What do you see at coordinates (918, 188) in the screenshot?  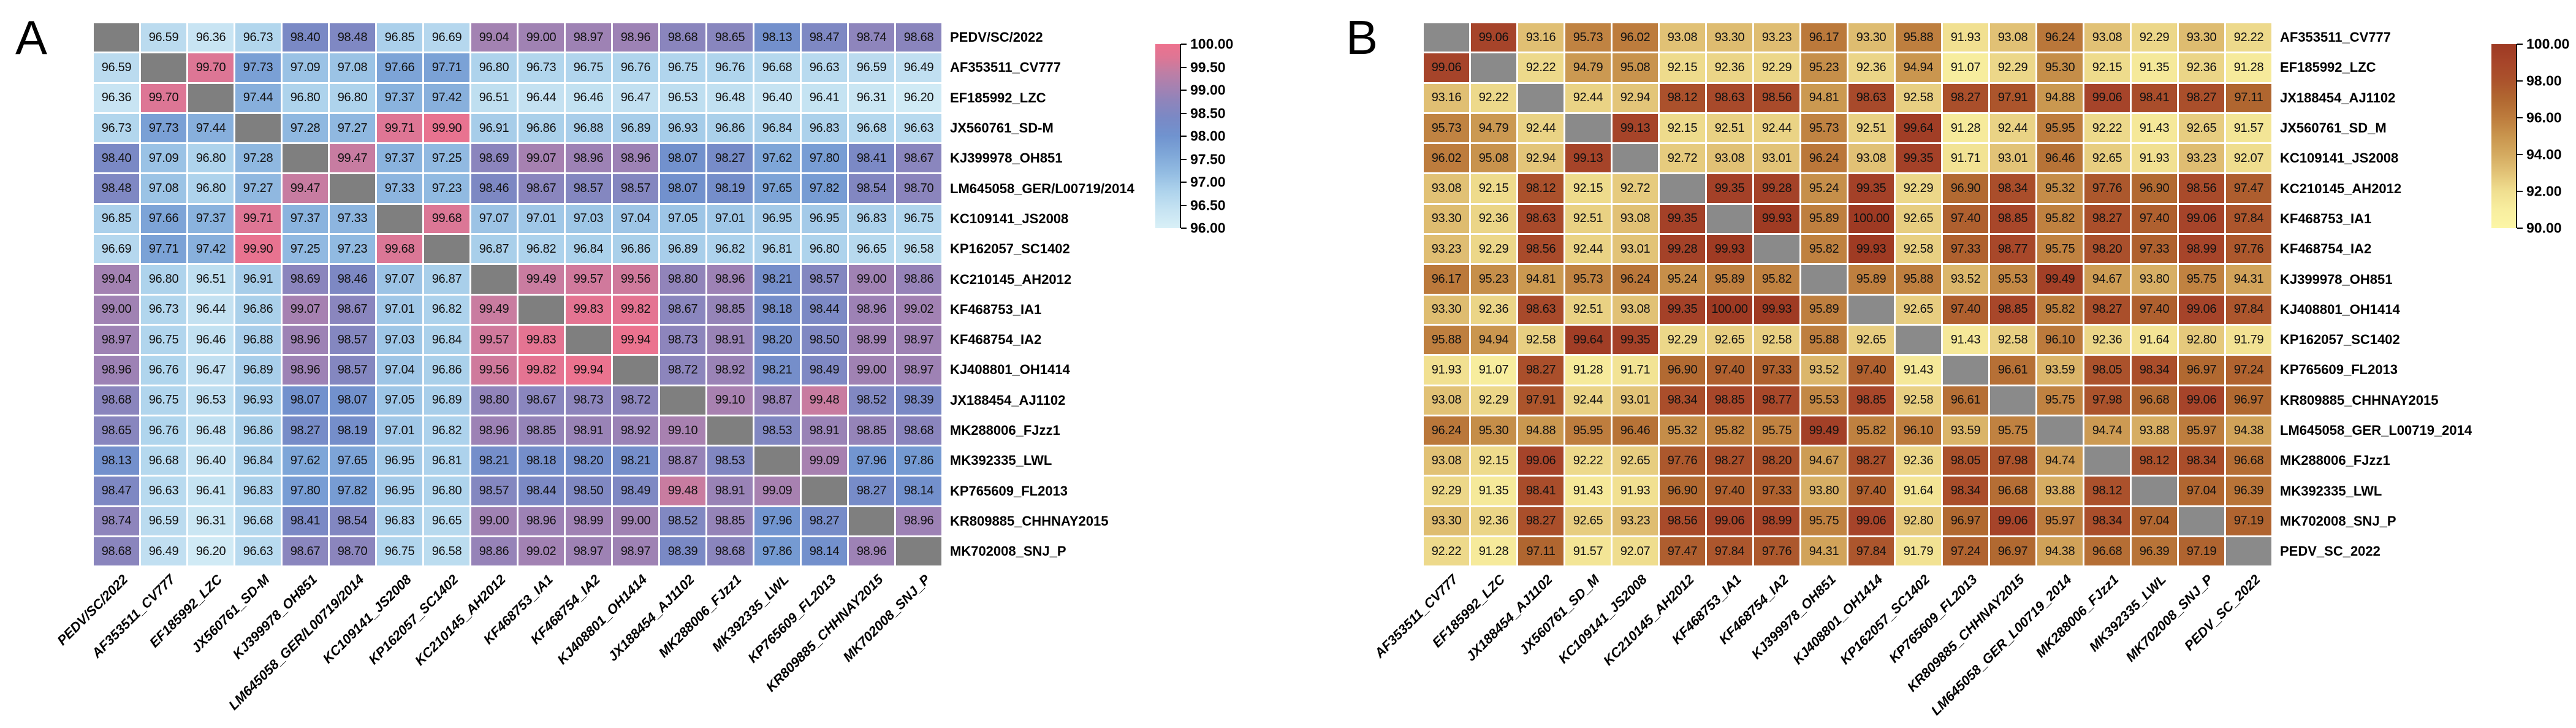 I see `heatmap-cell: 98.70` at bounding box center [918, 188].